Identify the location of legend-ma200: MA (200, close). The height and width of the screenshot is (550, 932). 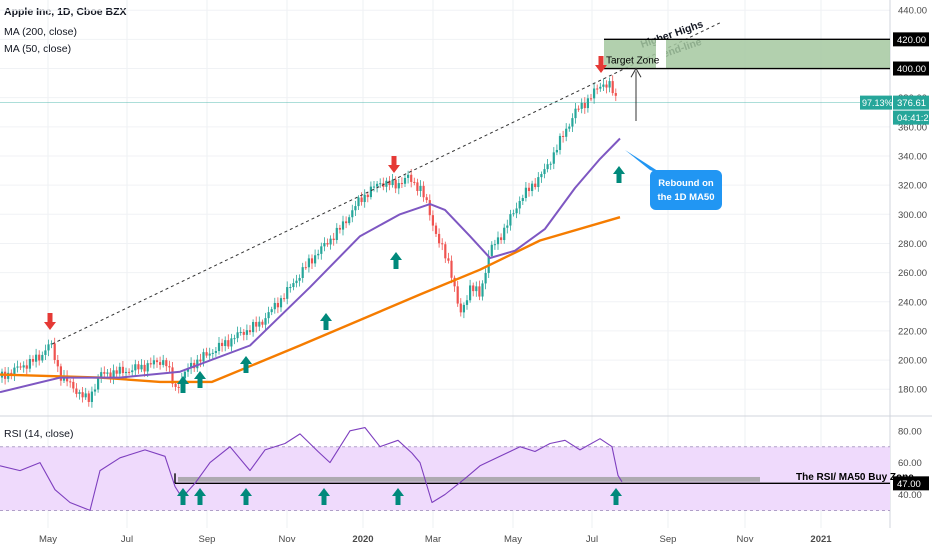
(40, 32).